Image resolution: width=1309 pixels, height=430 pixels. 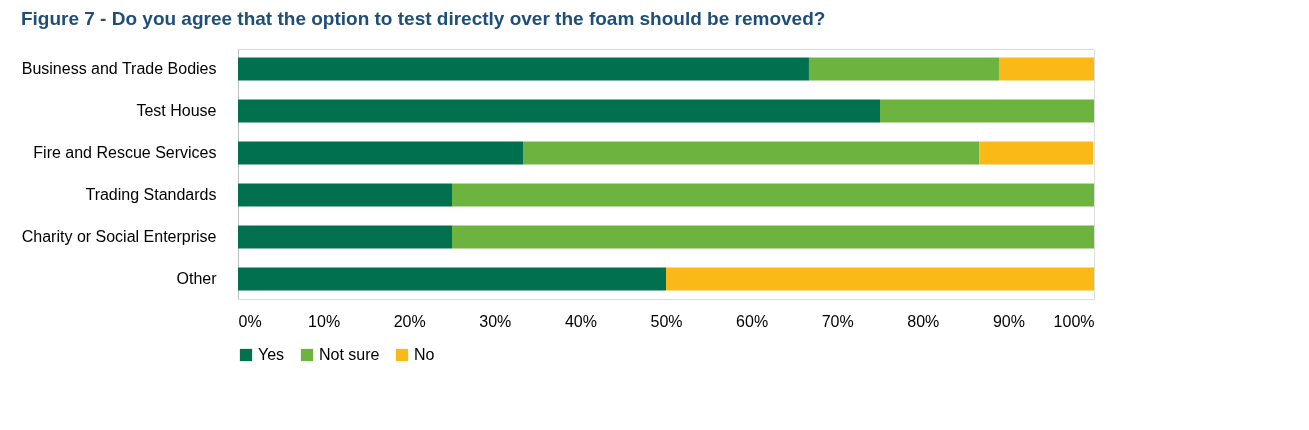 What do you see at coordinates (176, 110) in the screenshot?
I see `y-tick-label: Test House` at bounding box center [176, 110].